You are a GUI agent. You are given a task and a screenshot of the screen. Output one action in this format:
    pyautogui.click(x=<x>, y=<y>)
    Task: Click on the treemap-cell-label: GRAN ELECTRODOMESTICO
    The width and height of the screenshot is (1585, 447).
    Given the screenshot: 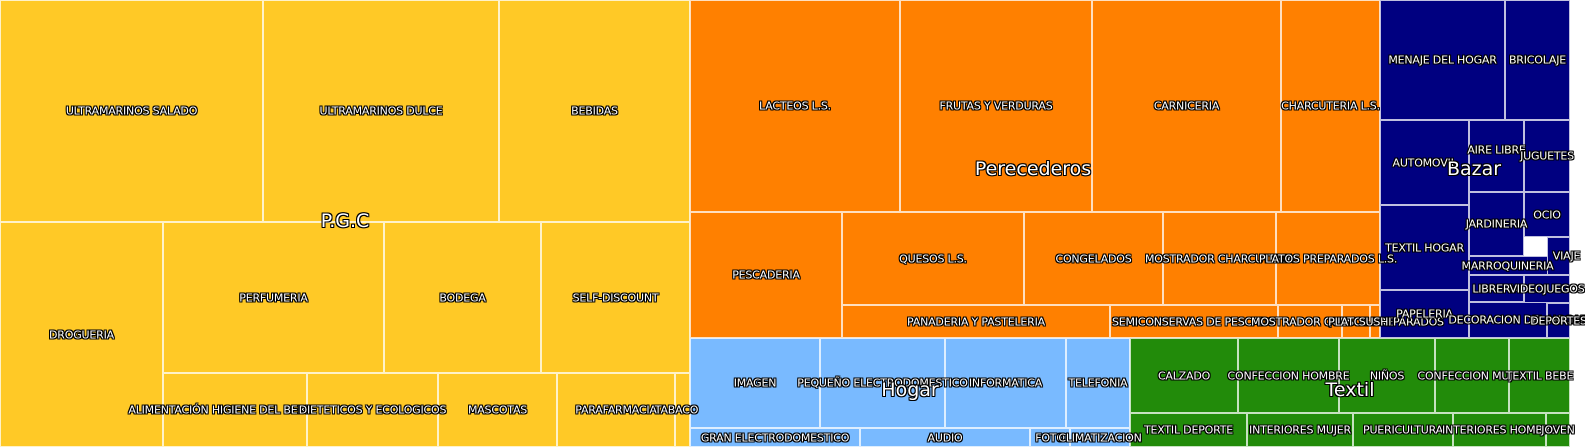 What is the action you would take?
    pyautogui.click(x=775, y=437)
    